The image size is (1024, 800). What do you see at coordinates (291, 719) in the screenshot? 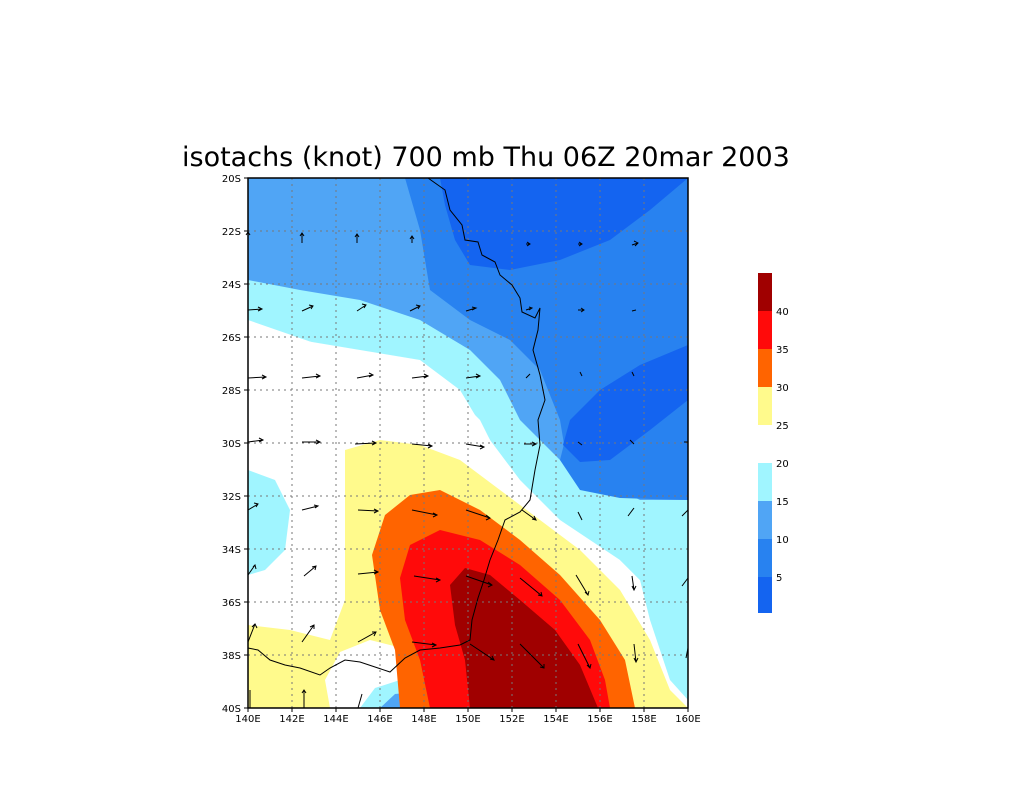
I see `lon-tick-label: 142E` at bounding box center [291, 719].